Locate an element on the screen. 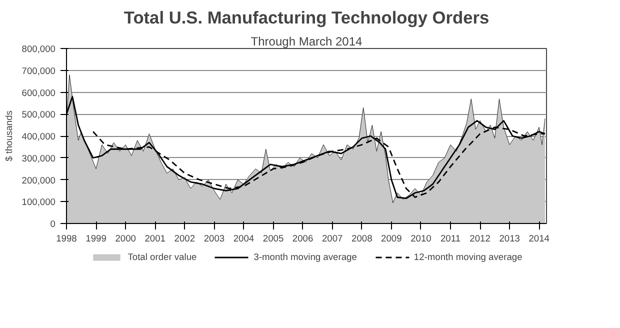 This screenshot has height=328, width=620. x-tick-label: 2001 is located at coordinates (155, 239).